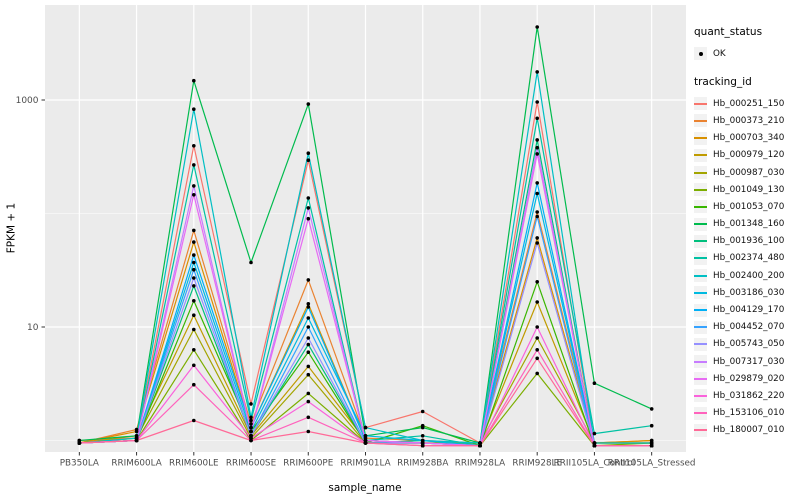  Describe the element at coordinates (746, 53) in the screenshot. I see `legend-item-ok: OK` at that location.